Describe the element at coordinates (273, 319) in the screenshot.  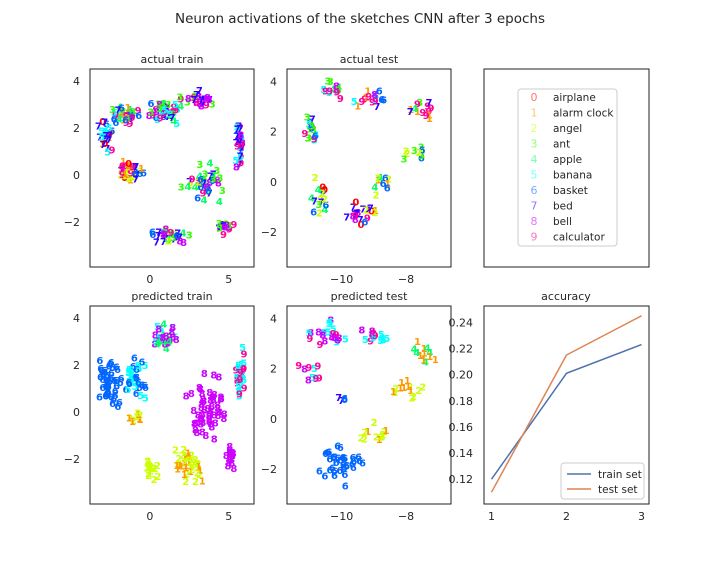
I see `y-tick-label: 4` at that location.